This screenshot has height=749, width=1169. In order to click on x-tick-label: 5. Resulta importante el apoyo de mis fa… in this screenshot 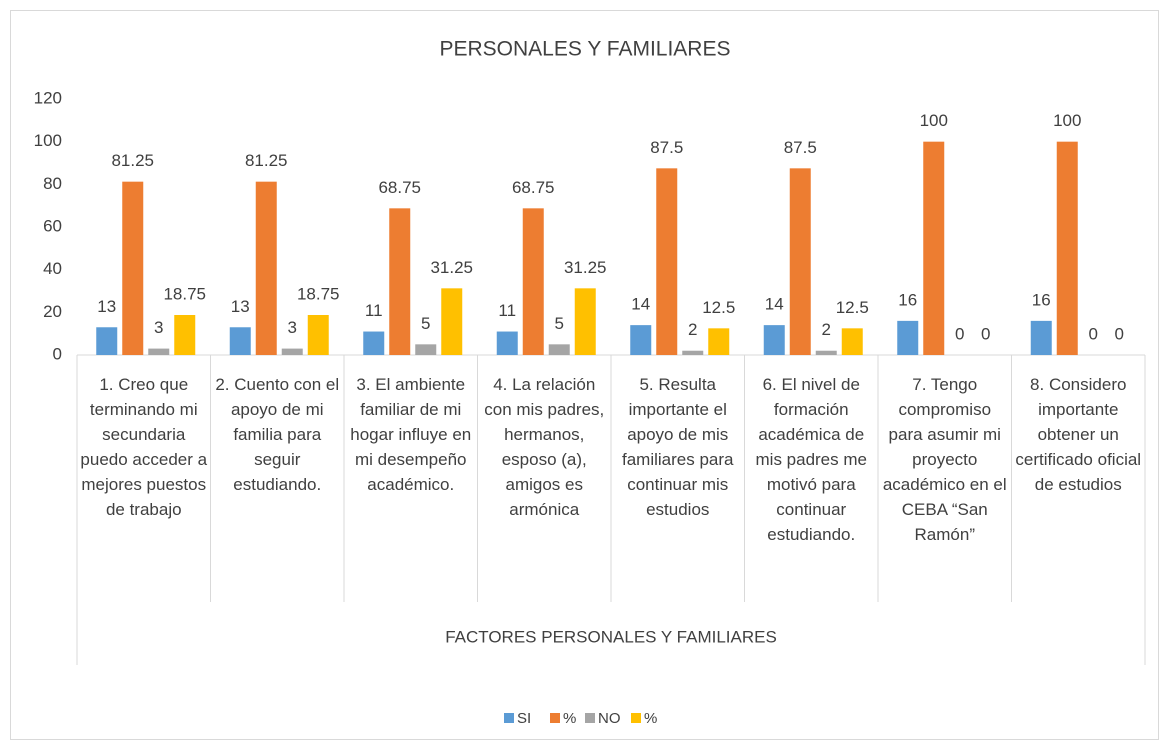, I will do `click(678, 447)`.